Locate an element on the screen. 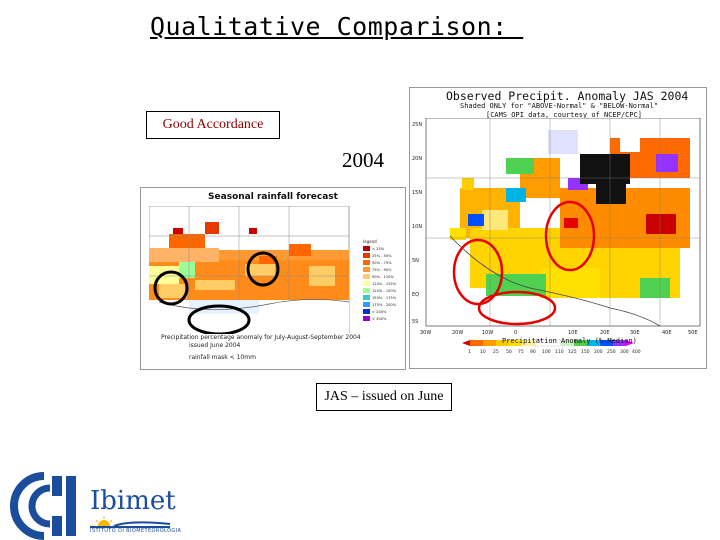 Image resolution: width=720 pixels, height=540 pixels. legend-value: 110 is located at coordinates (559, 352).